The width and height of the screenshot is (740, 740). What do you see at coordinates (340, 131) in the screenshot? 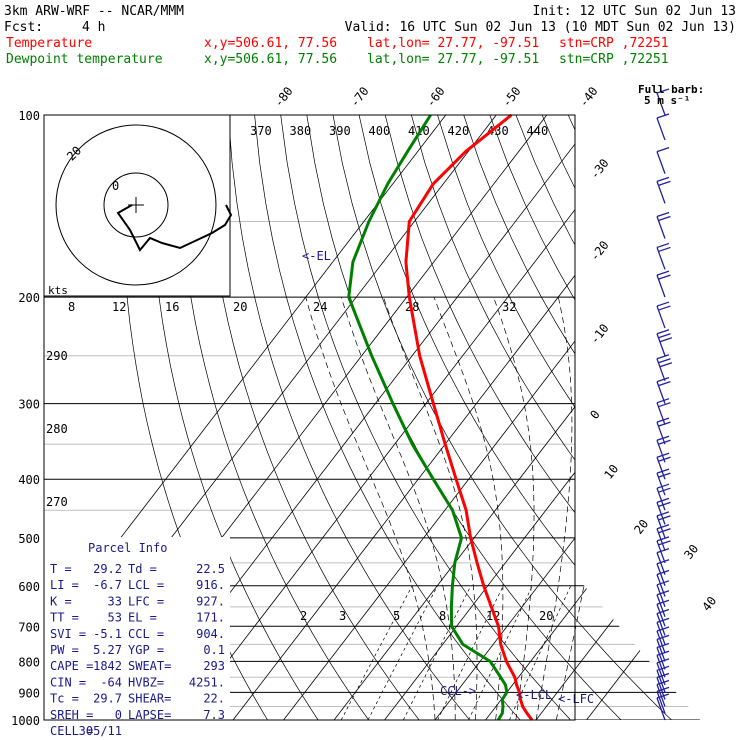
I see `theta-label-390: 390` at bounding box center [340, 131].